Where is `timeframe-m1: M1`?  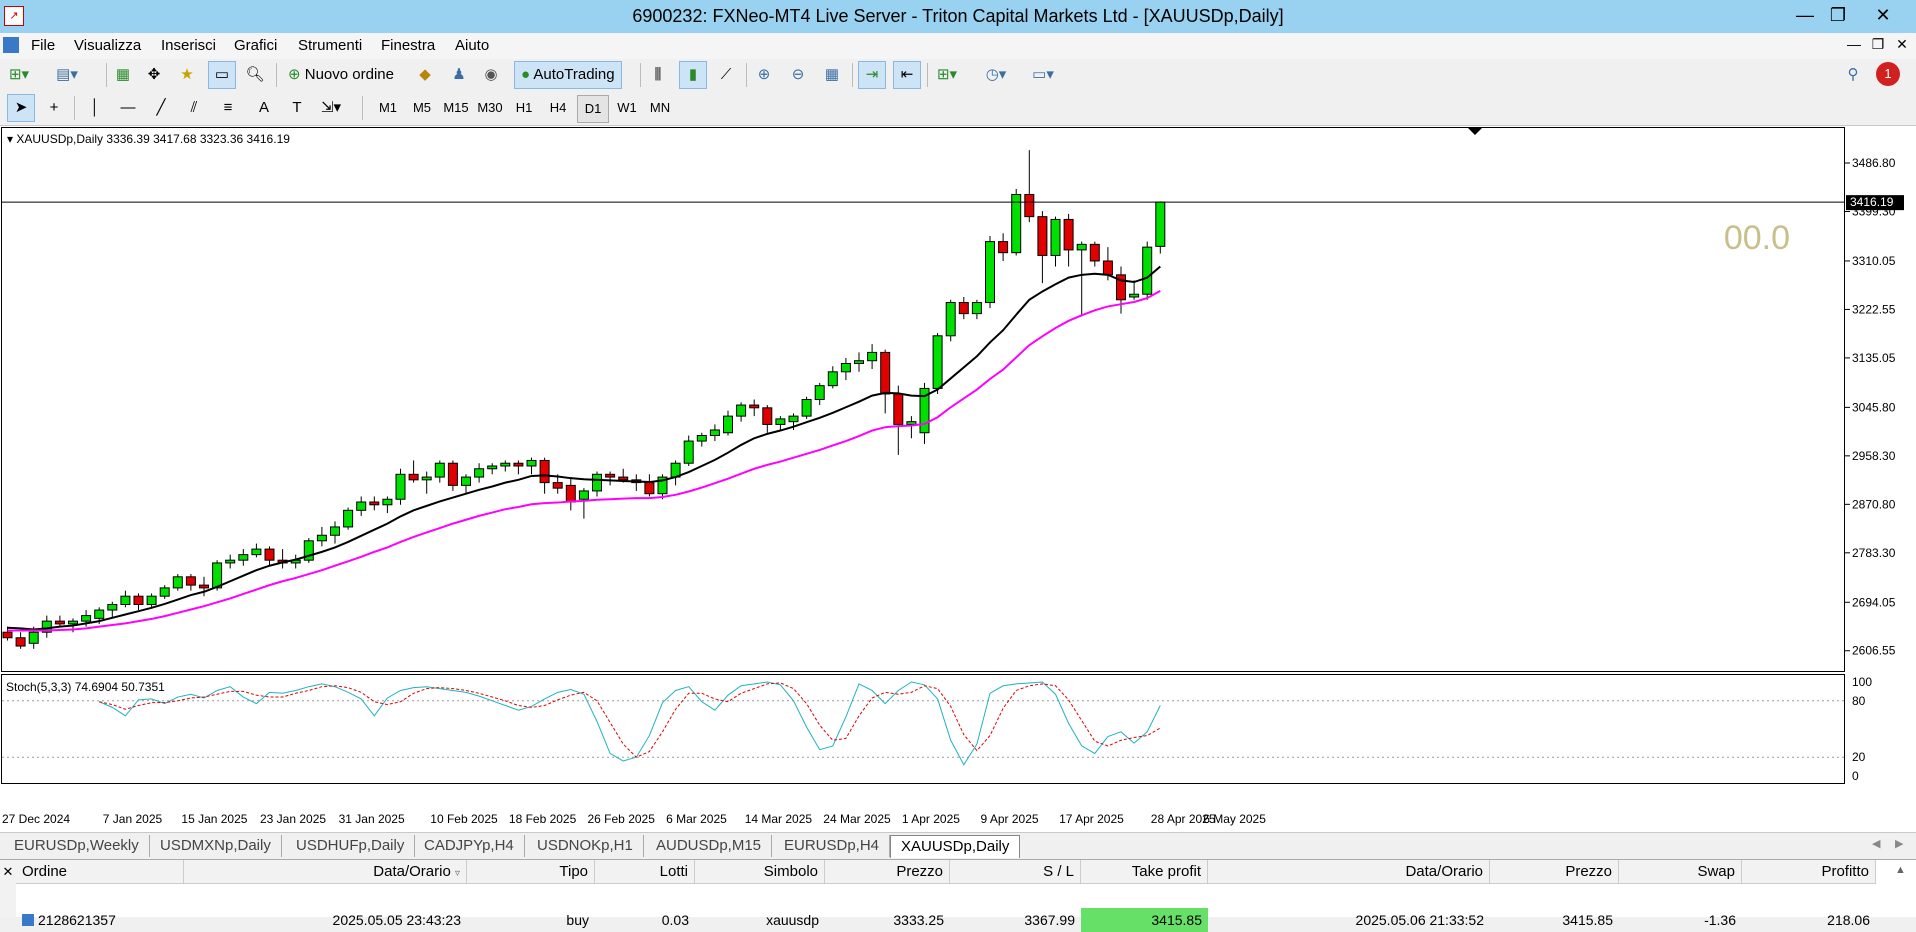 timeframe-m1: M1 is located at coordinates (388, 107).